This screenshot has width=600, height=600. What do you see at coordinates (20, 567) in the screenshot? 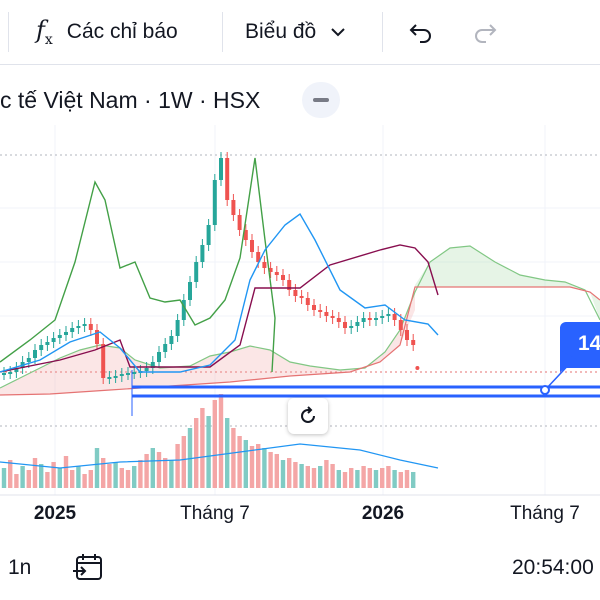
I see `interval-button: 1n` at bounding box center [20, 567].